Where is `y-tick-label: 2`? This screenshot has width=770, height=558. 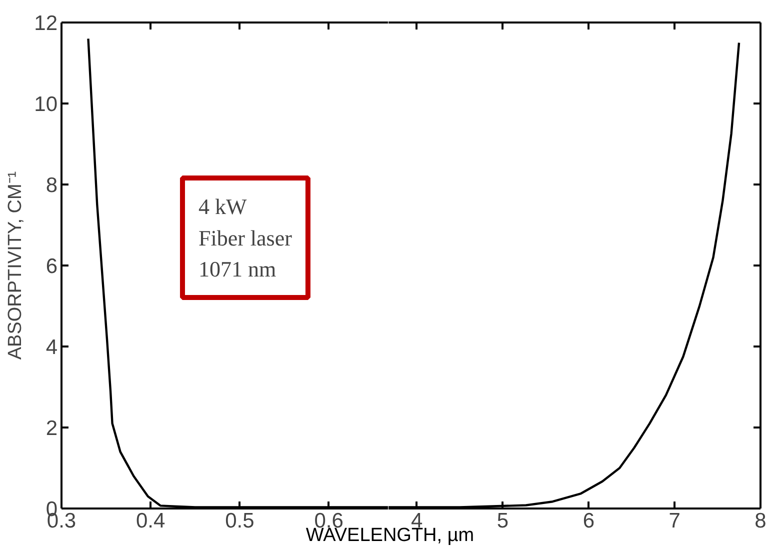 y-tick-label: 2 is located at coordinates (52, 428).